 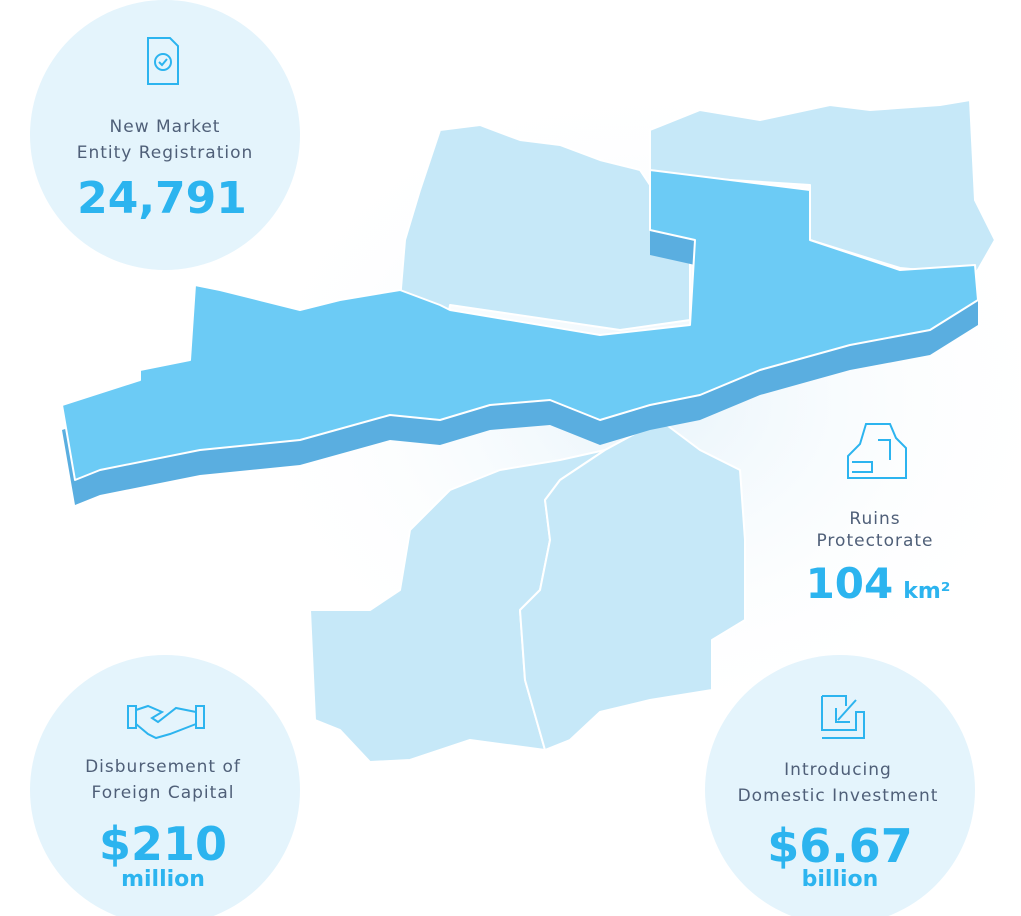 I want to click on stat-value: 104, so click(x=850, y=583).